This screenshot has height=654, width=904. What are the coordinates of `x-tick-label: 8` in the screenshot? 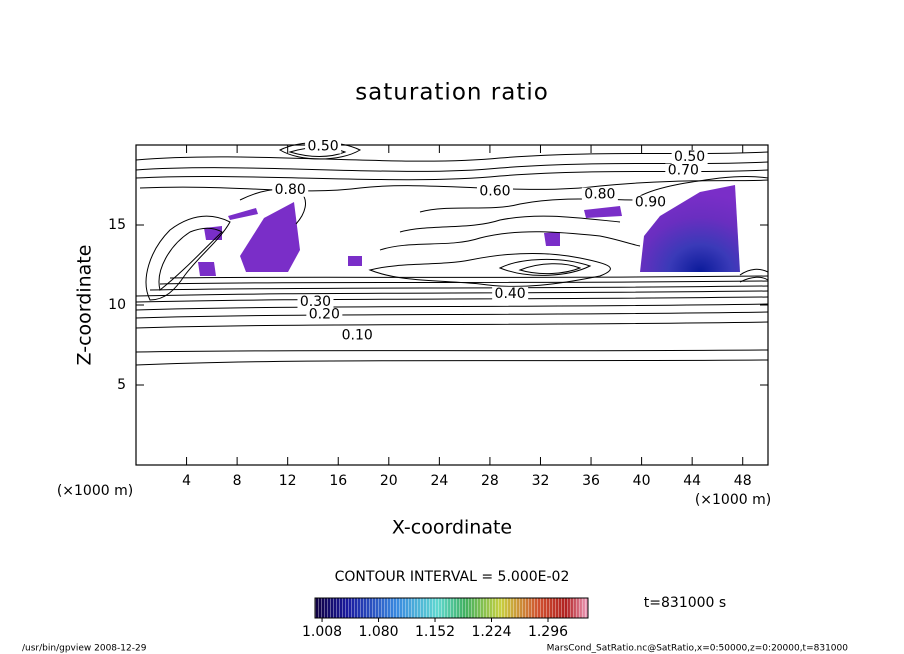 It's located at (237, 481).